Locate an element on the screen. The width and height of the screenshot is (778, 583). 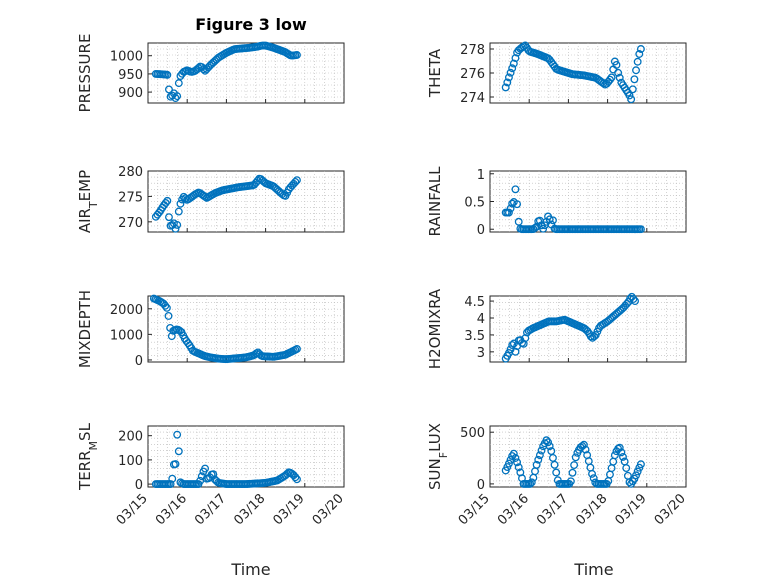
subplot-theta: 274 276 278 THETA is located at coordinates (556, 73).